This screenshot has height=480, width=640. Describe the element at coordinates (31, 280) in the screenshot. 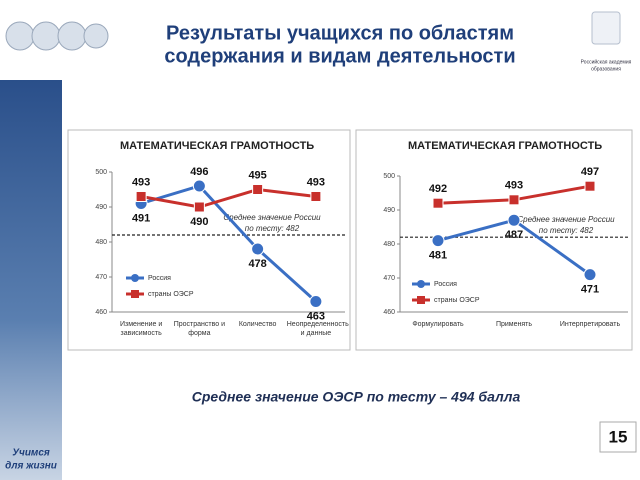

I see `sidebar-image` at that location.